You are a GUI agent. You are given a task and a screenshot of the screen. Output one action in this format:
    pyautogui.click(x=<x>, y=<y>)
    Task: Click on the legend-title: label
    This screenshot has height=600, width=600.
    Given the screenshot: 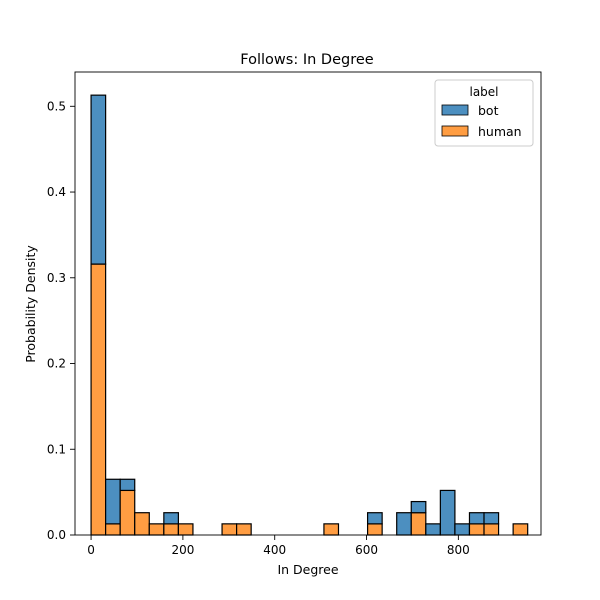 What is the action you would take?
    pyautogui.click(x=483, y=92)
    